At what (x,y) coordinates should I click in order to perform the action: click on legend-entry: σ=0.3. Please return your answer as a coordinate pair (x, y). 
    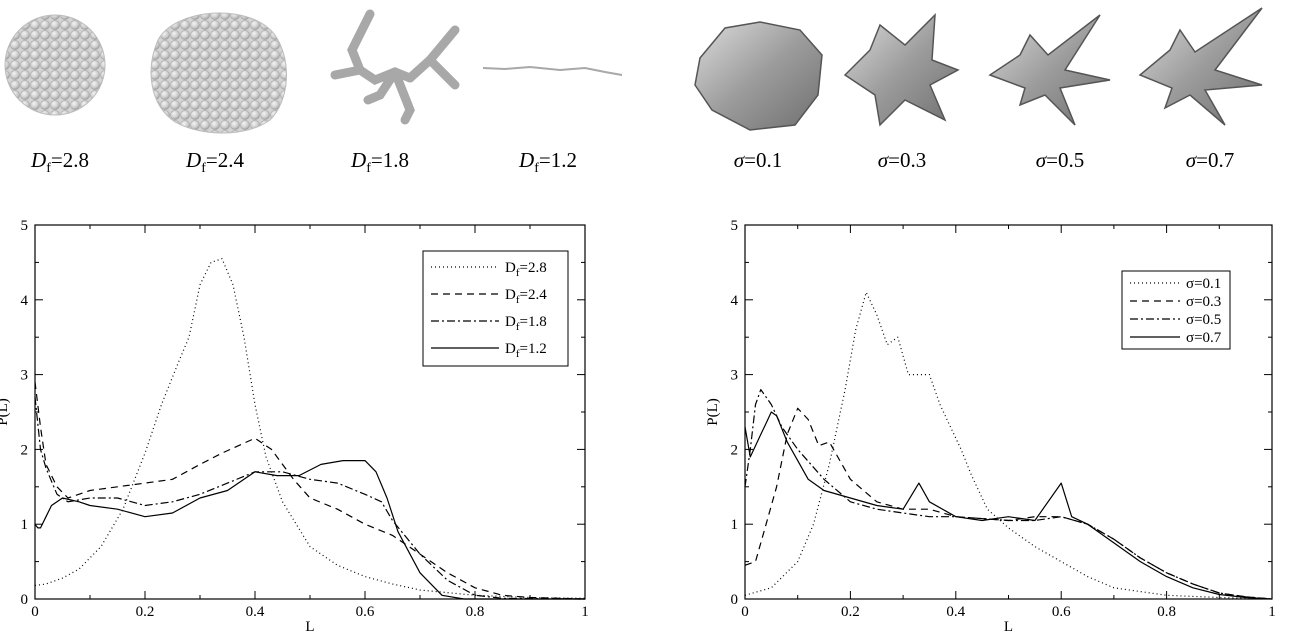
    Looking at the image, I should click on (1203, 302).